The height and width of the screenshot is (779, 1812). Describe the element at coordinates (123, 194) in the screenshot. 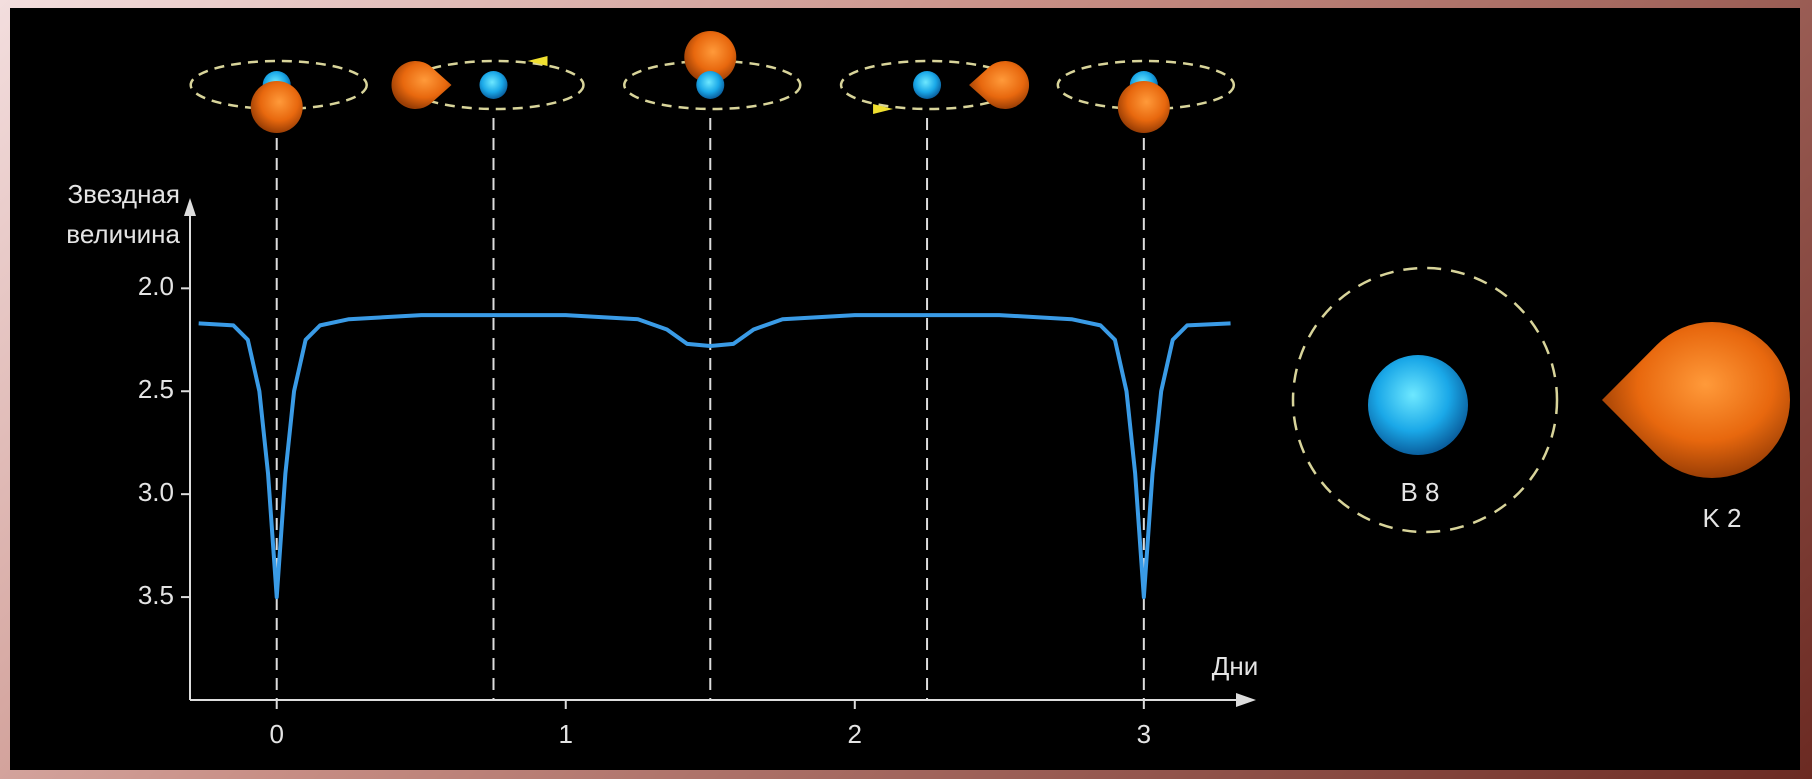

I see `y-axis-label: Звездная` at that location.